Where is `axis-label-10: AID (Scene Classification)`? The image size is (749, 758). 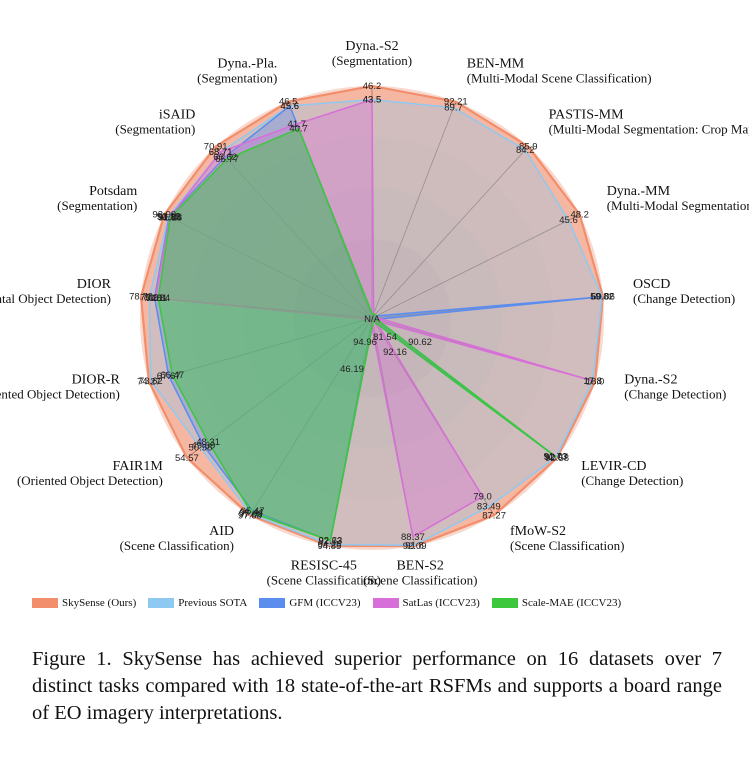
axis-label-10: AID (Scene Classification) is located at coordinates (177, 538).